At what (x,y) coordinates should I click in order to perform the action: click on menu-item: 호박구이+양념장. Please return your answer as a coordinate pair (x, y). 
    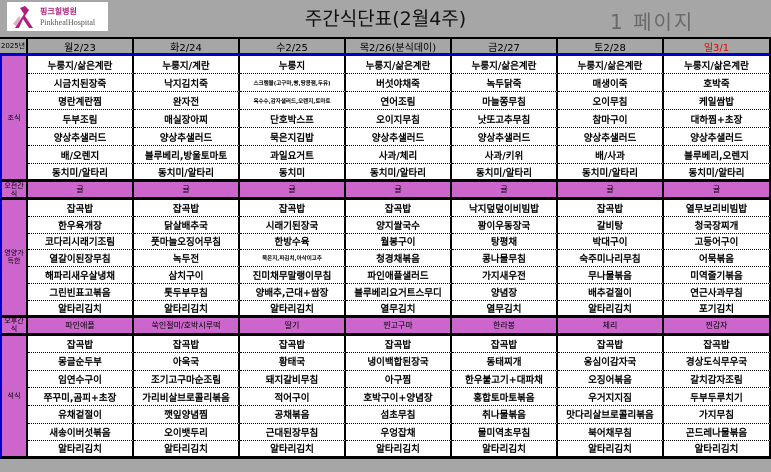
    Looking at the image, I should click on (399, 397).